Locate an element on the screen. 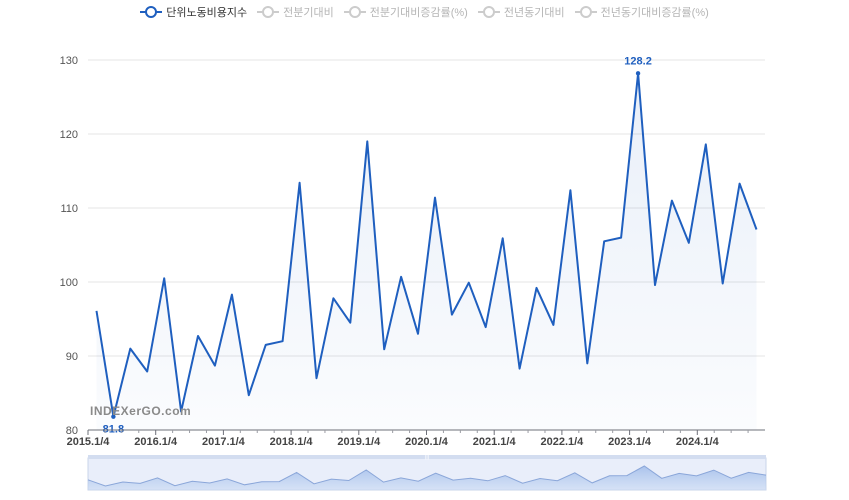 This screenshot has height=500, width=849. legend-item-4: 전년동기대비증감률(%) is located at coordinates (641, 12).